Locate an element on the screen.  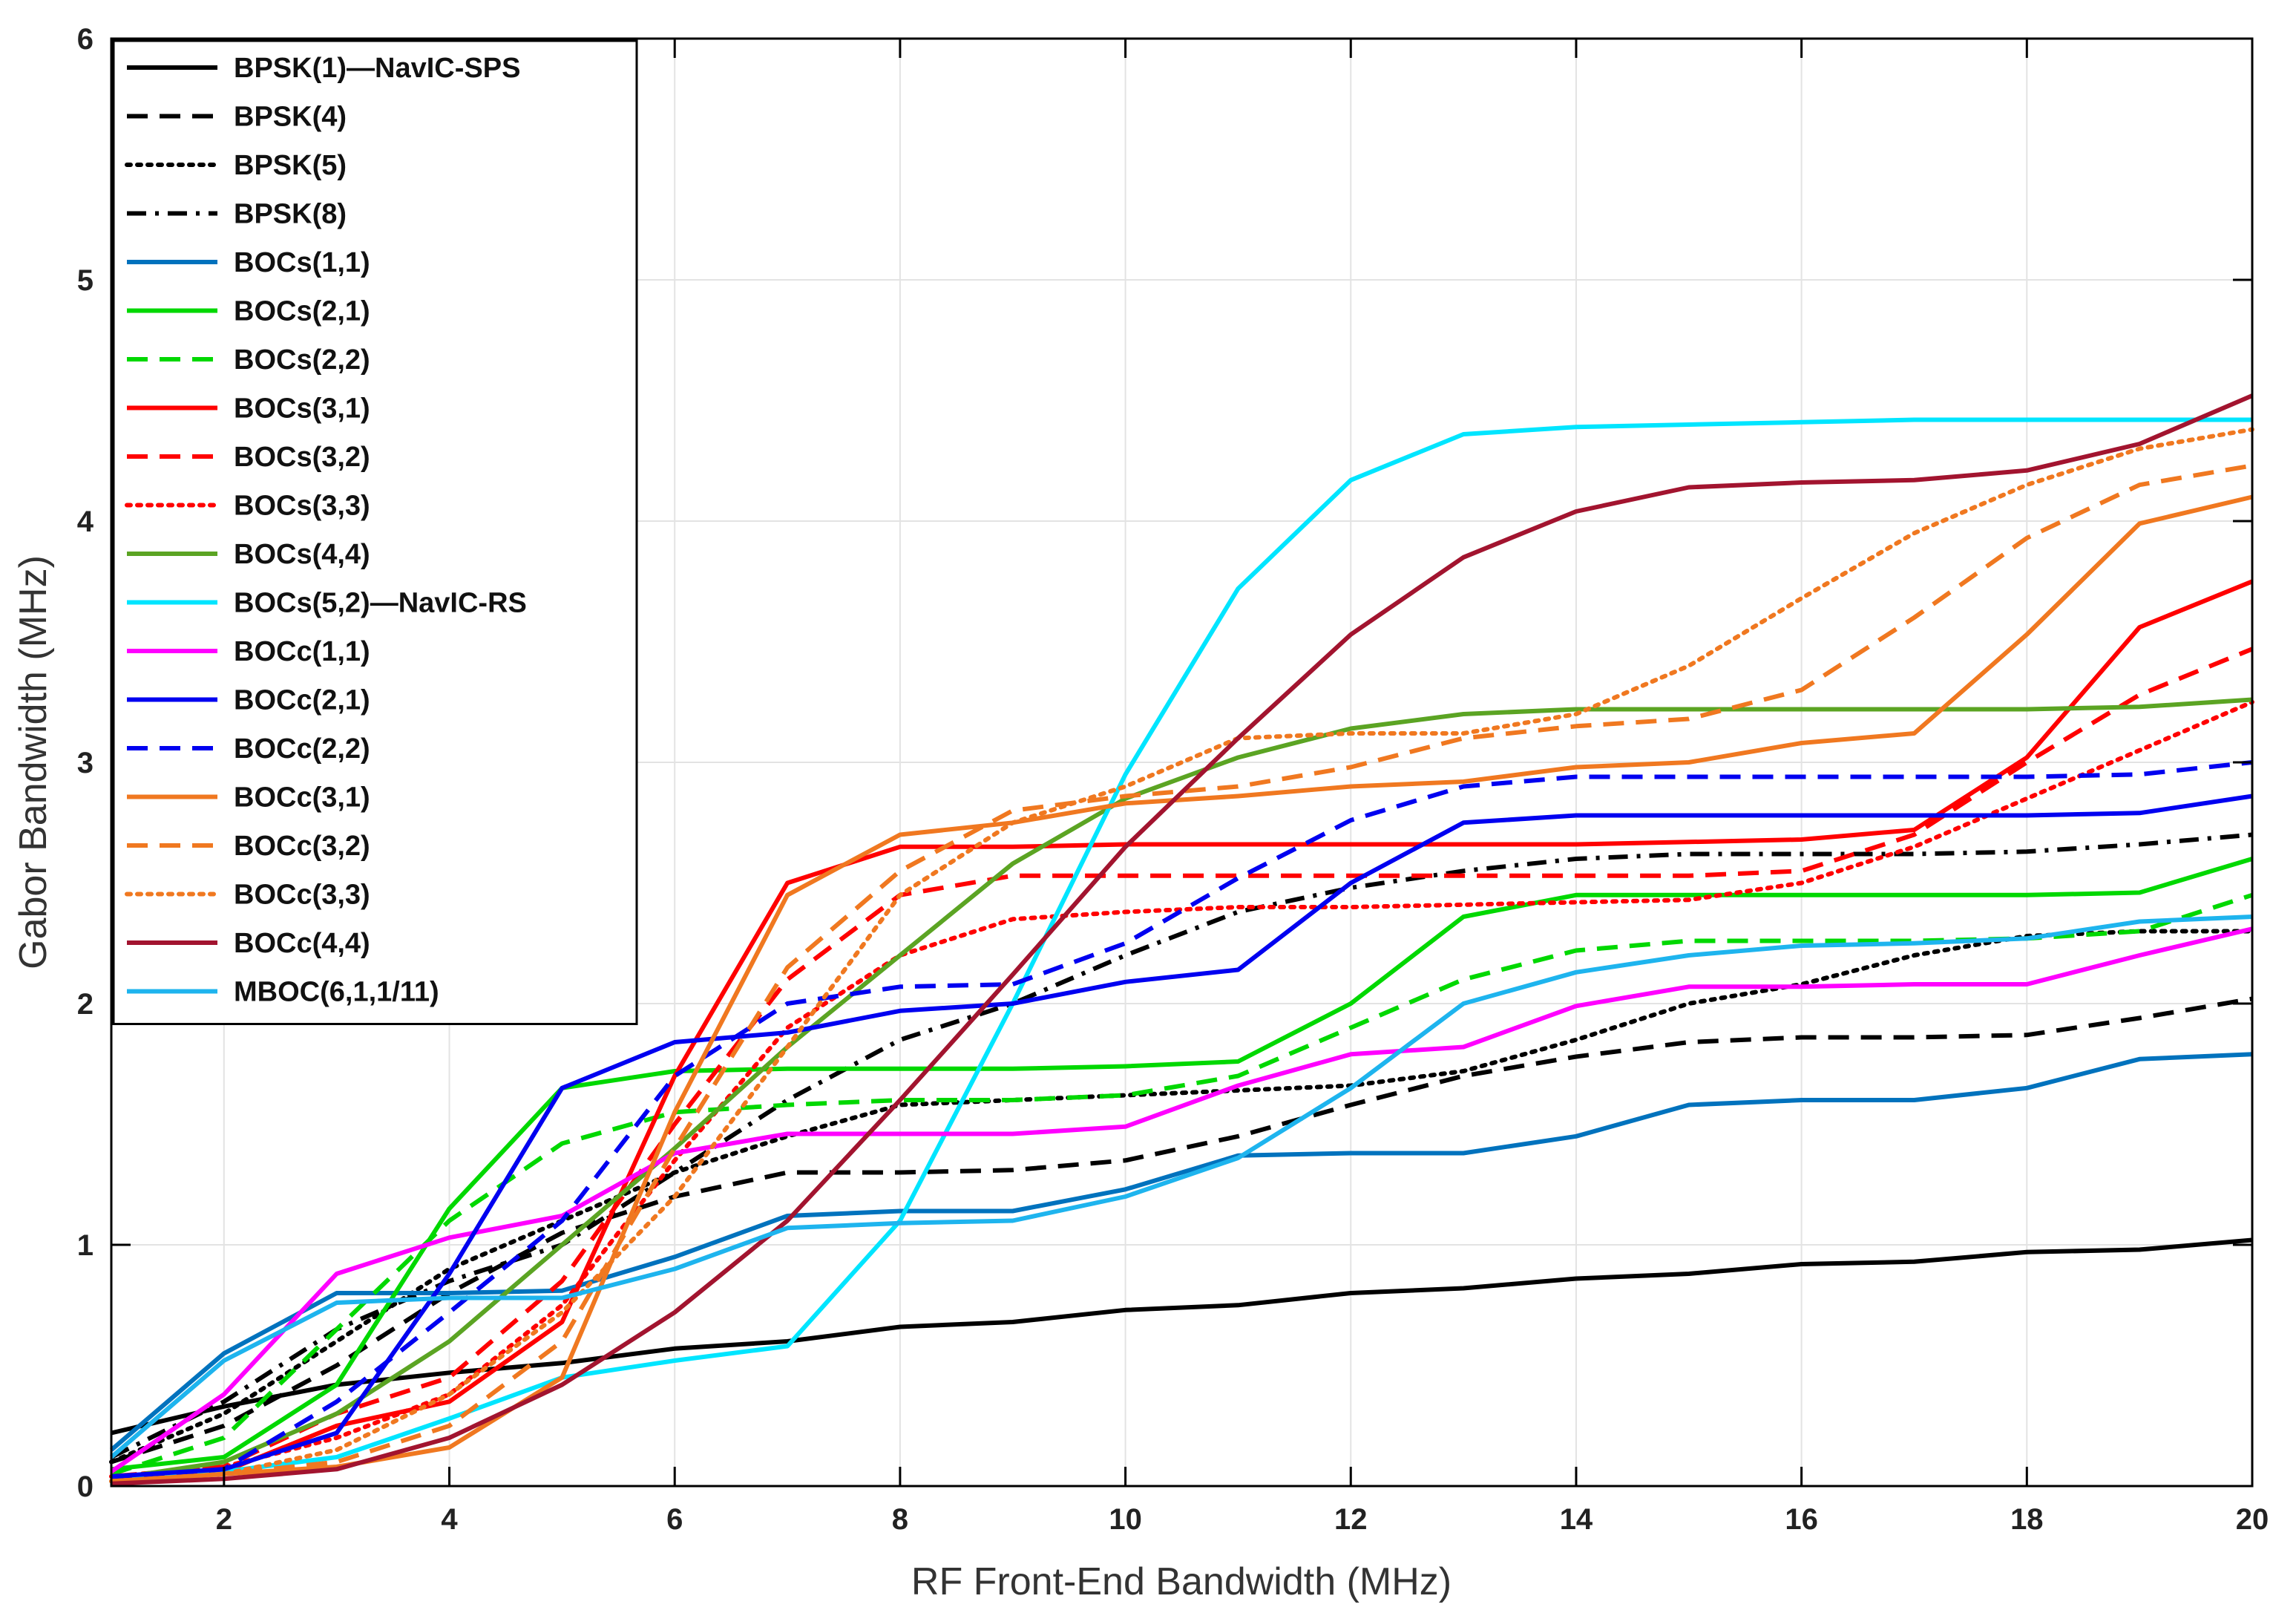
legend-label: BOCc(3,2) is located at coordinates (302, 846).